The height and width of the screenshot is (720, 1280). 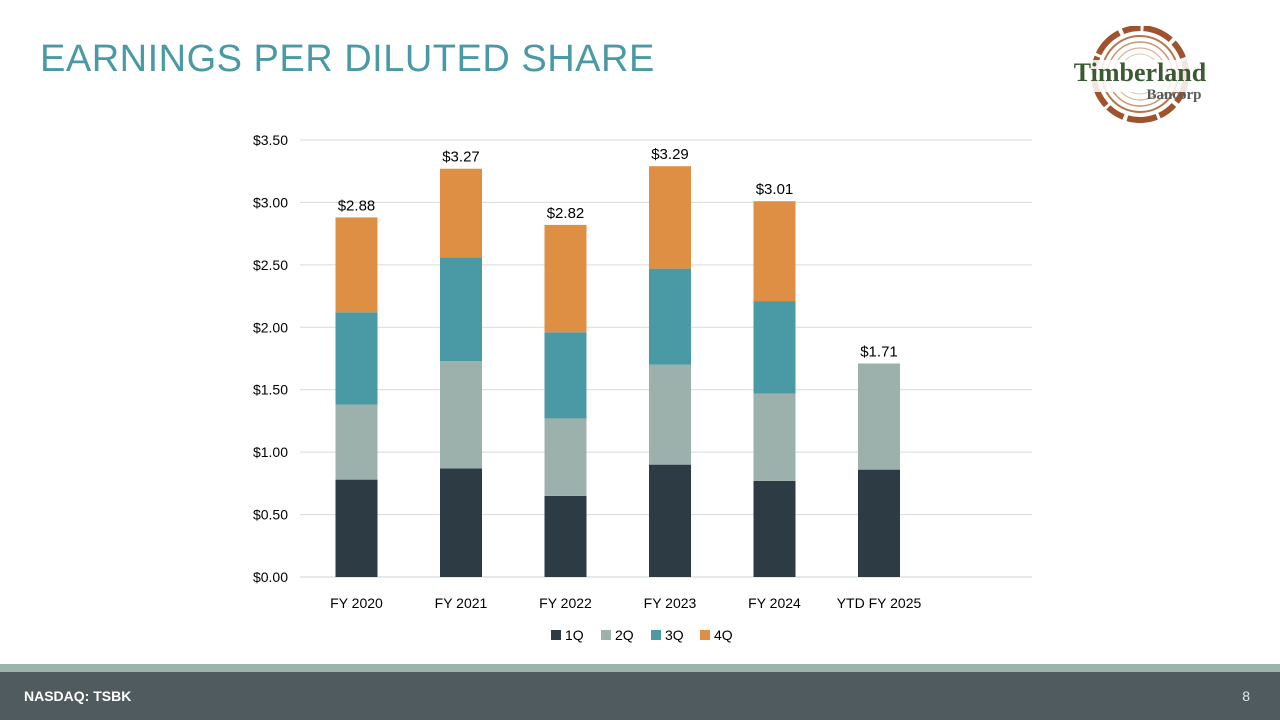 What do you see at coordinates (565, 603) in the screenshot?
I see `x-tick-label: FY 2022` at bounding box center [565, 603].